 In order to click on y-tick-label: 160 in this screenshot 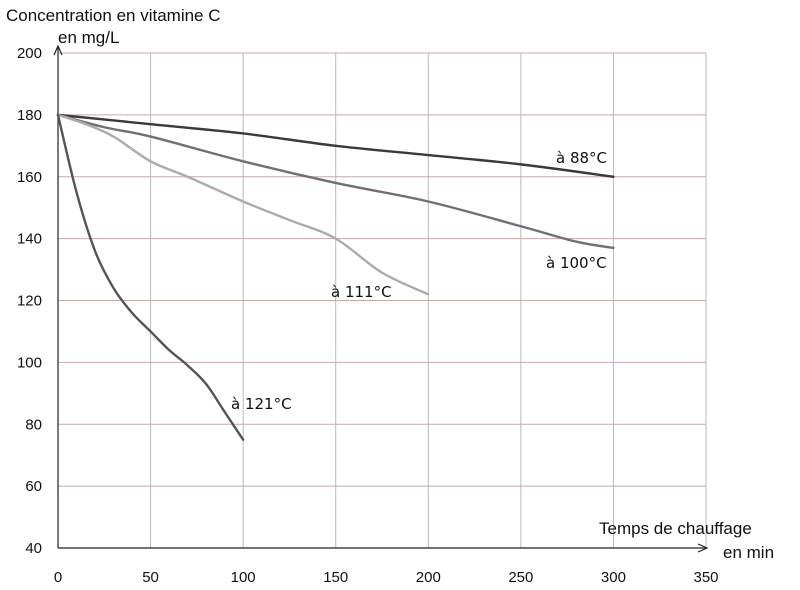, I will do `click(29, 177)`.